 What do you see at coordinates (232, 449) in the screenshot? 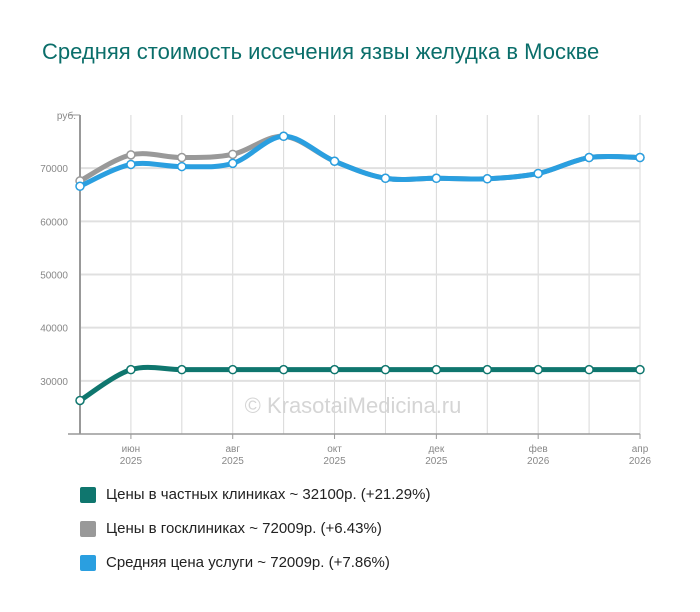
I see `x-tick-month: авг` at bounding box center [232, 449].